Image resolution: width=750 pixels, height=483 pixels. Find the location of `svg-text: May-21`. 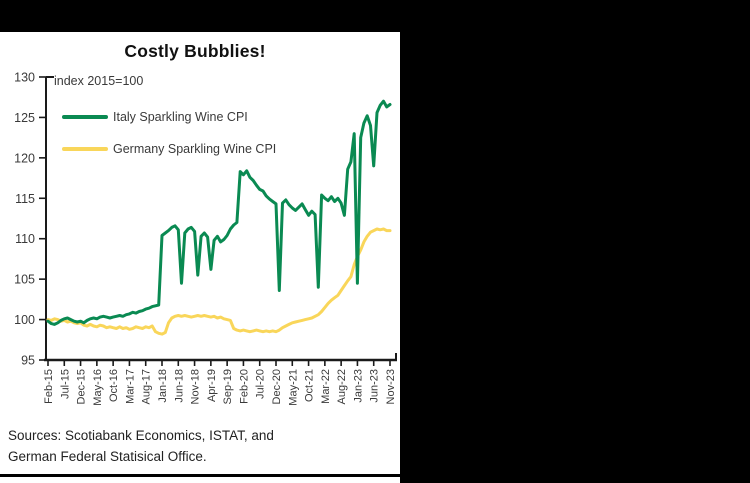

svg-text: May-21 is located at coordinates (293, 387).